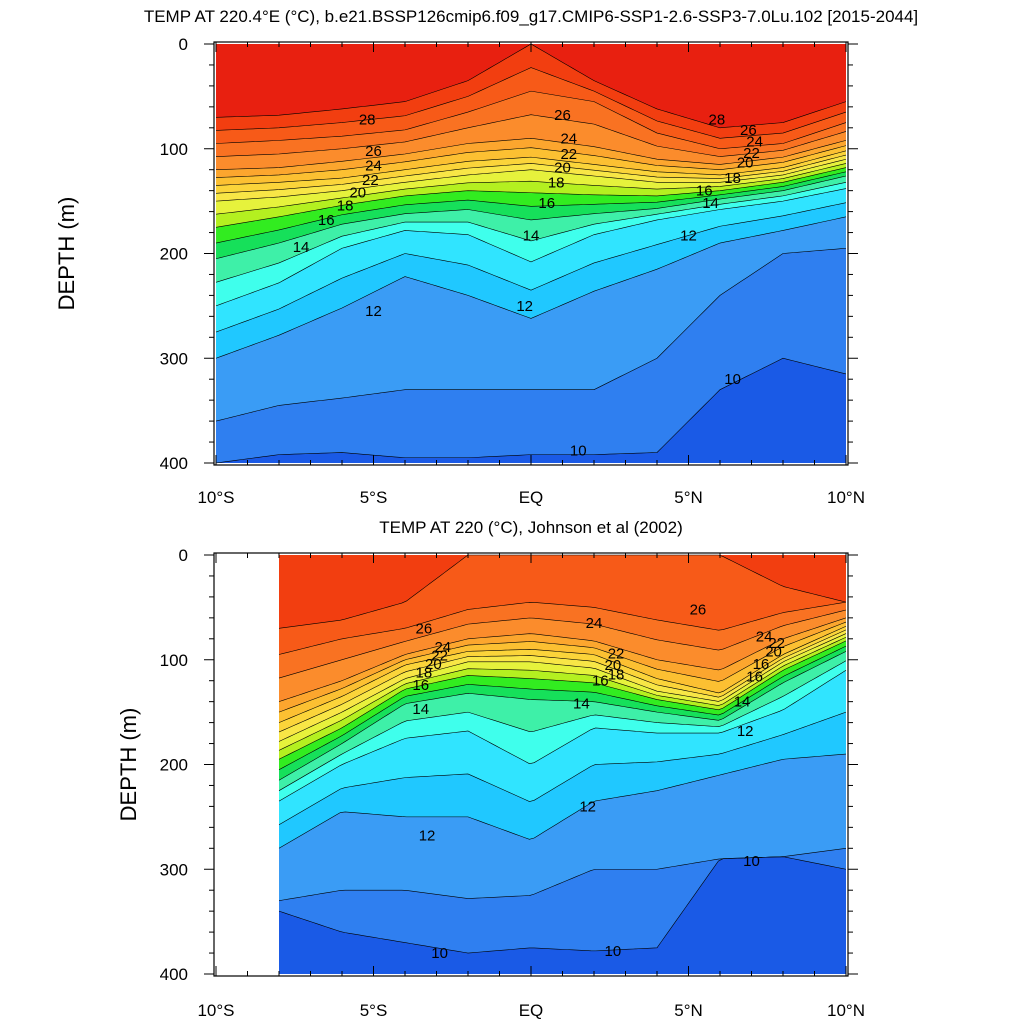 Image resolution: width=1024 pixels, height=1024 pixels. What do you see at coordinates (174, 974) in the screenshot?
I see `y-tick-label: 400` at bounding box center [174, 974].